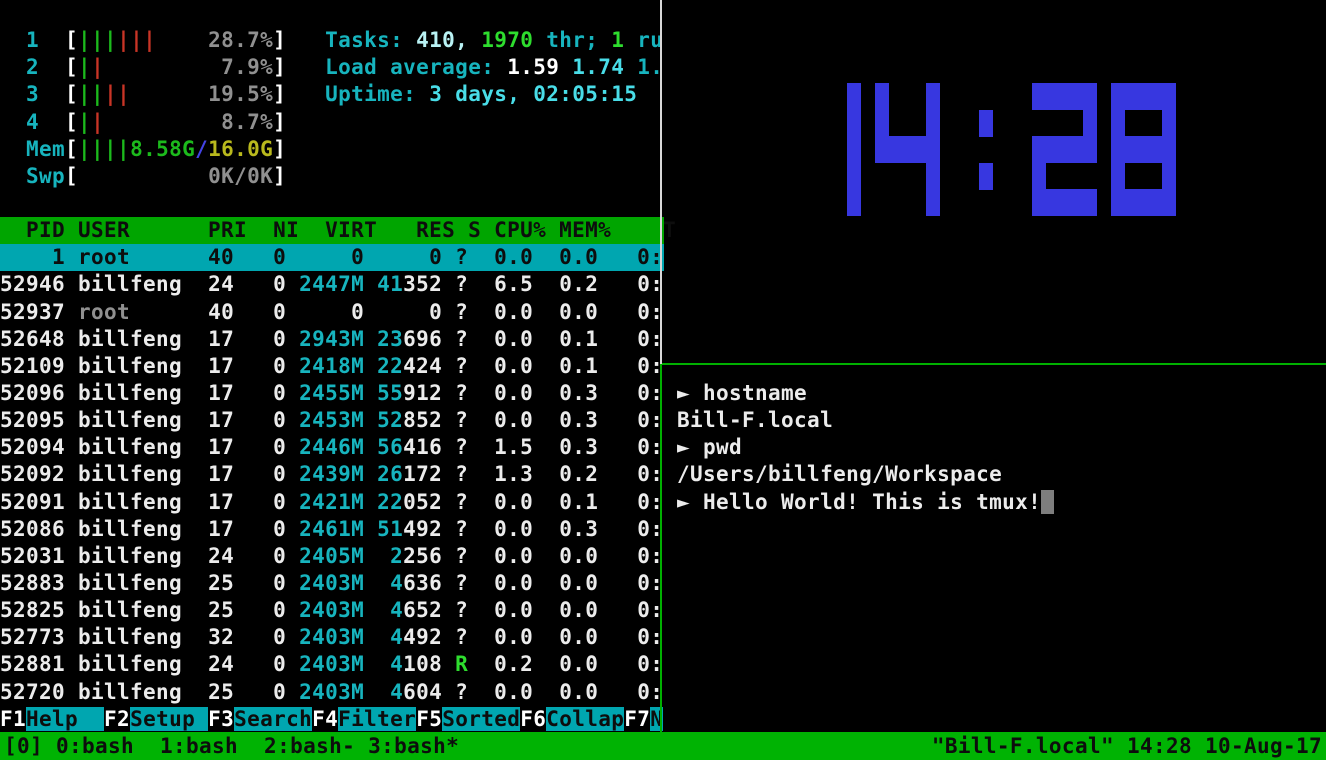 This screenshot has width=1326, height=760. I want to click on text-segment: 2943M, so click(332, 338).